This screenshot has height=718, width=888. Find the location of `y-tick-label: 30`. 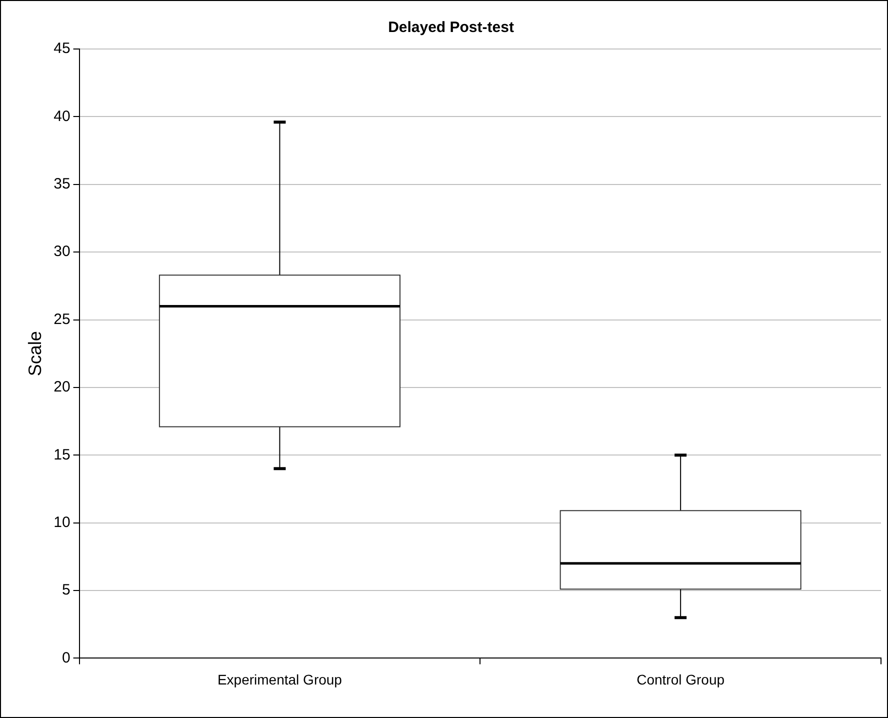

y-tick-label: 30 is located at coordinates (62, 251).